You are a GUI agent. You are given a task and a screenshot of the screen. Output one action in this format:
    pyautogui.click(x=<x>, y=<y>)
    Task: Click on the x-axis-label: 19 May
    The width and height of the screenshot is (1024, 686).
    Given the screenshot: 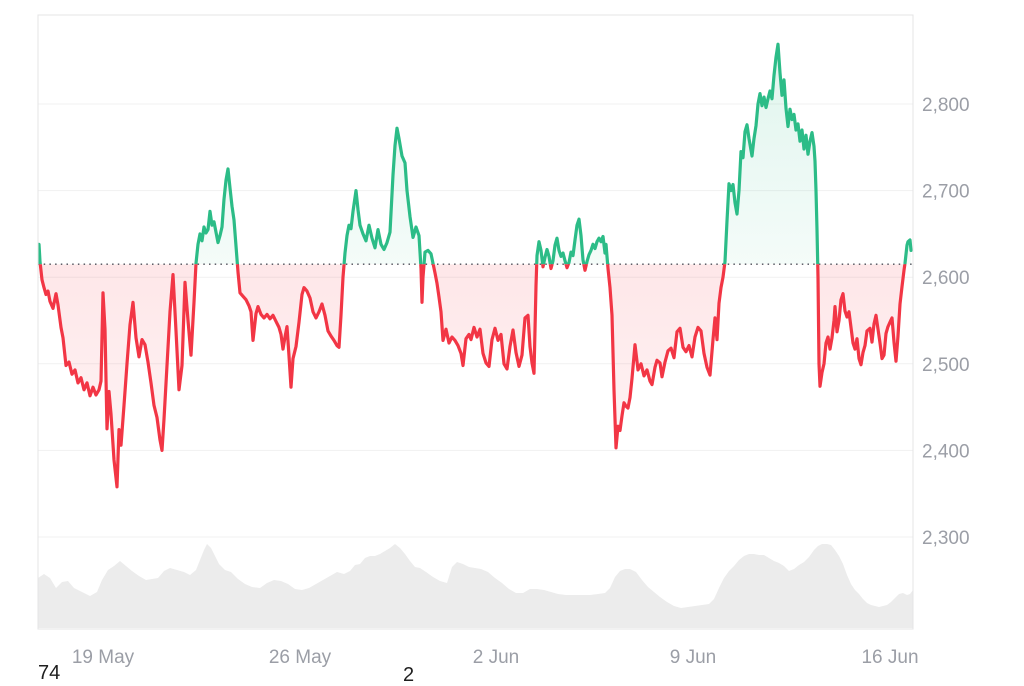 What is the action you would take?
    pyautogui.click(x=103, y=657)
    